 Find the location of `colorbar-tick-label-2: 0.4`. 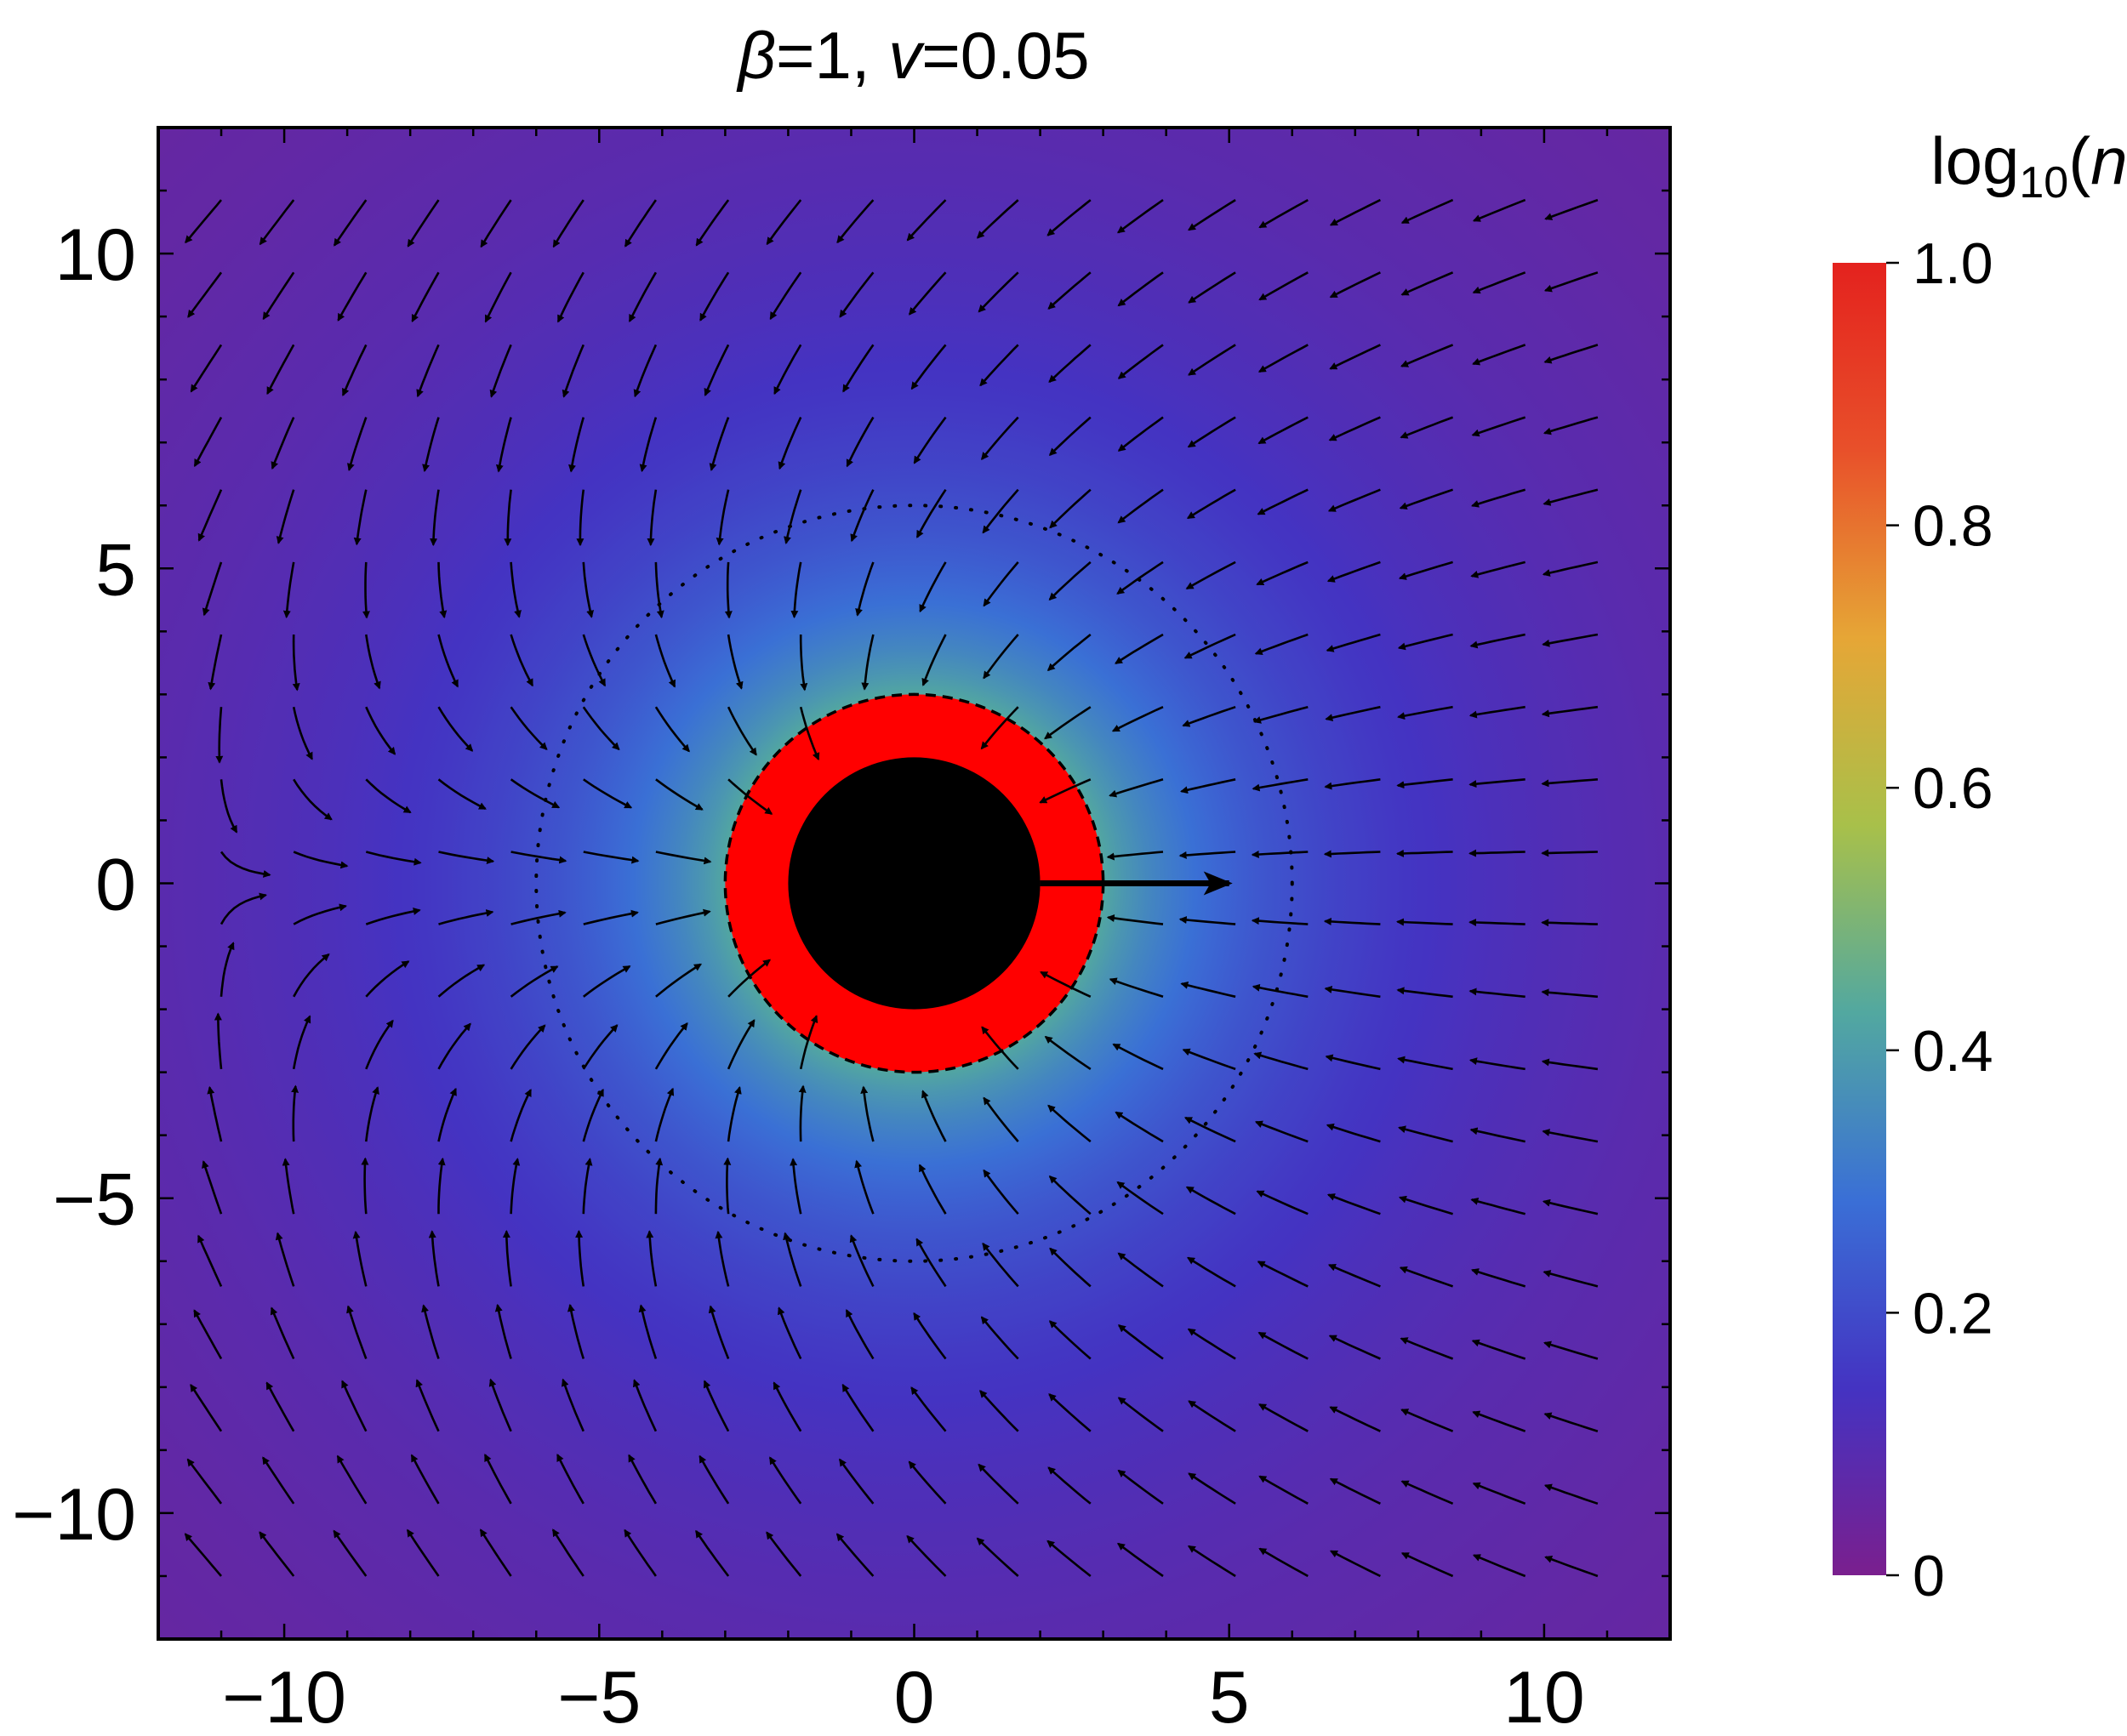

colorbar-tick-label-2: 0.4 is located at coordinates (1953, 1051).